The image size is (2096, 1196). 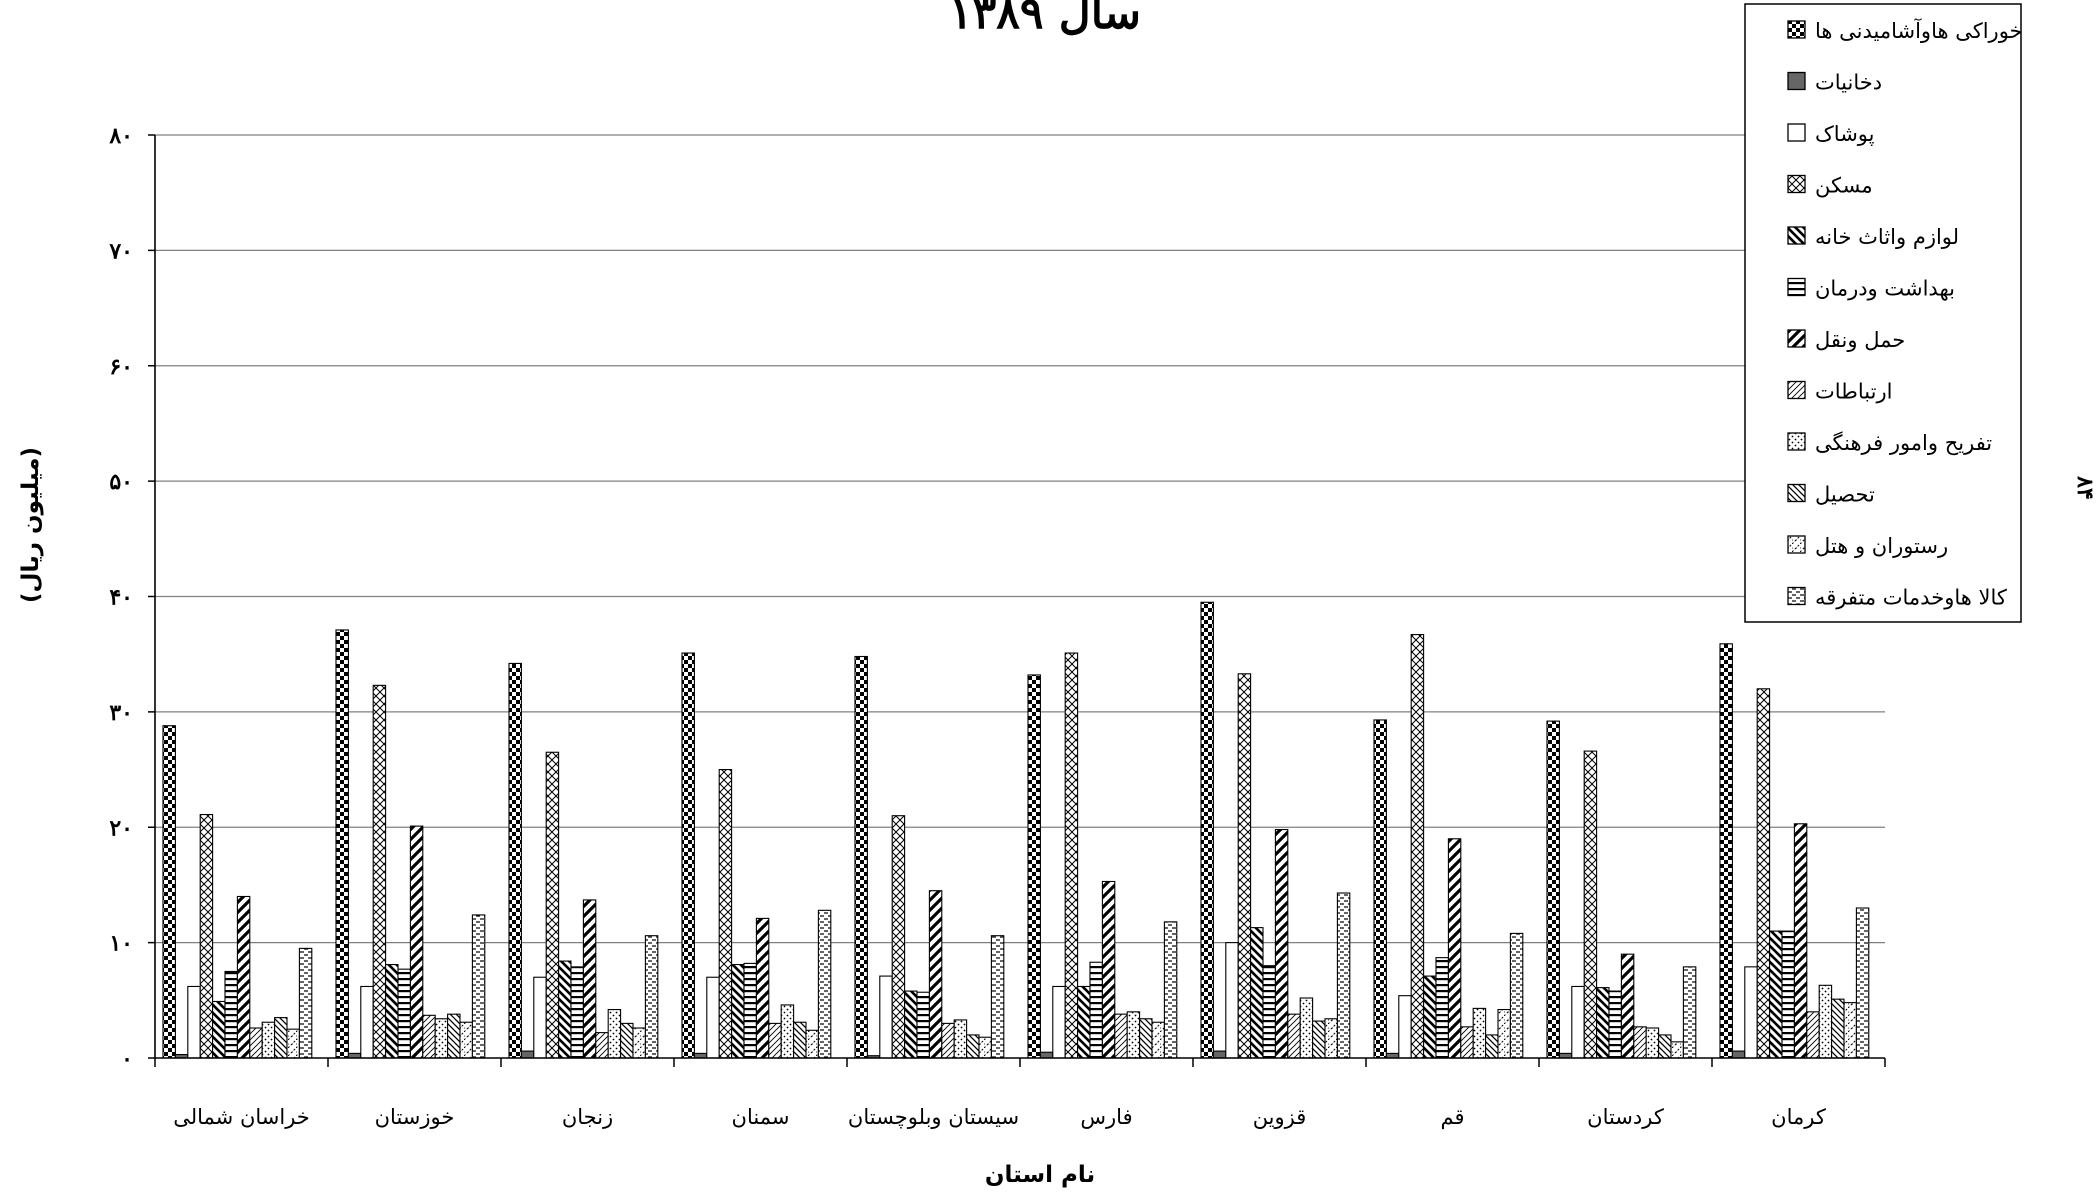 I want to click on y-tick-label: ۷۰, so click(x=120, y=251).